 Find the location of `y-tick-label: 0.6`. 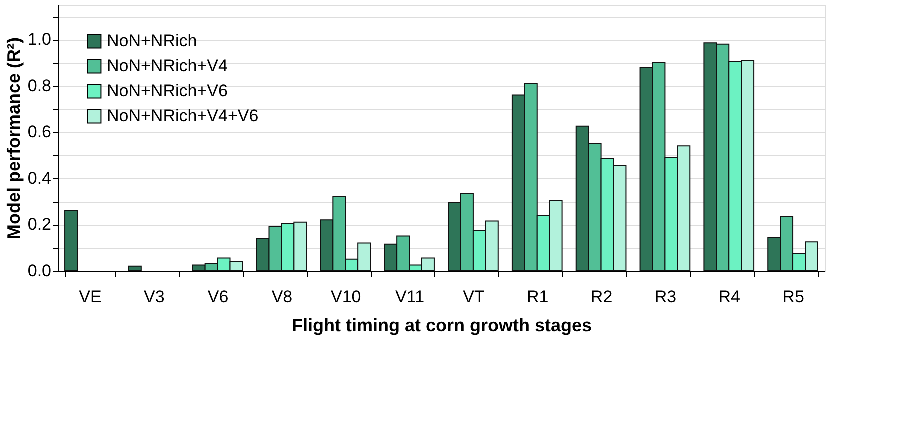

y-tick-label: 0.6 is located at coordinates (40, 132).